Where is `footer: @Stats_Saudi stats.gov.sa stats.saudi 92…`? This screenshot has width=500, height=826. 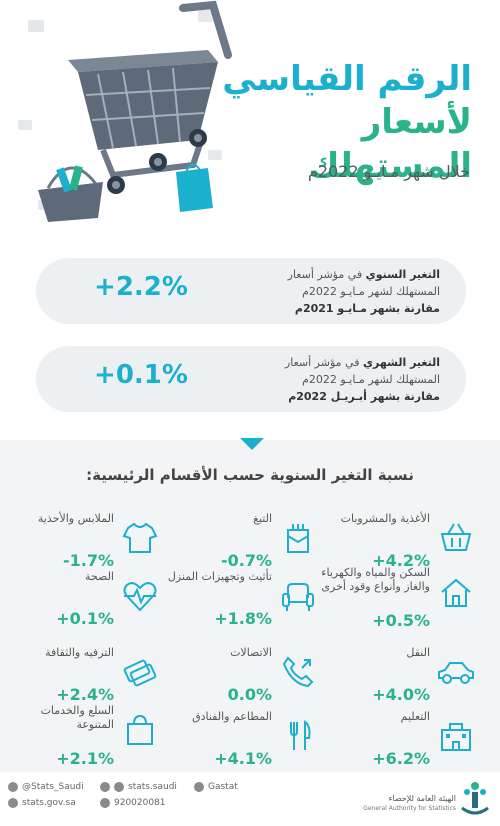 footer: @Stats_Saudi stats.gov.sa stats.saudi 92… is located at coordinates (250, 799).